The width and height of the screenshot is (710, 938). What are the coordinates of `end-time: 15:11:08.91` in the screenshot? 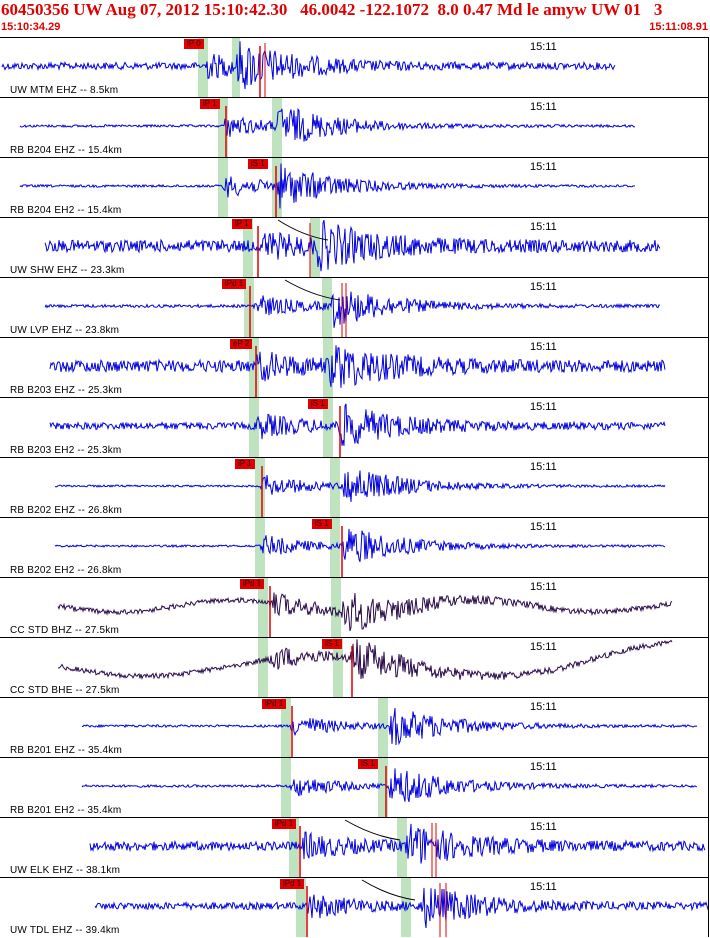 It's located at (678, 27).